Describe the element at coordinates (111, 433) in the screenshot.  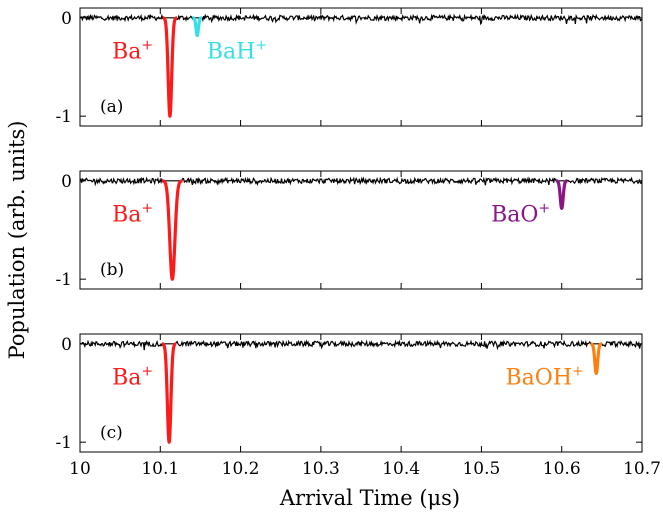
I see `panel-label: (c)` at that location.